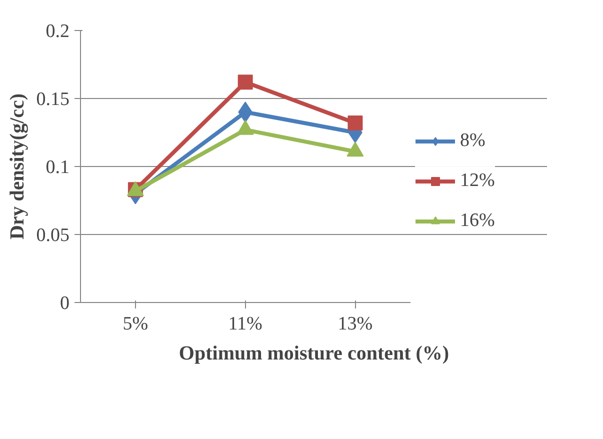  What do you see at coordinates (473, 141) in the screenshot?
I see `legend-label: 8%` at bounding box center [473, 141].